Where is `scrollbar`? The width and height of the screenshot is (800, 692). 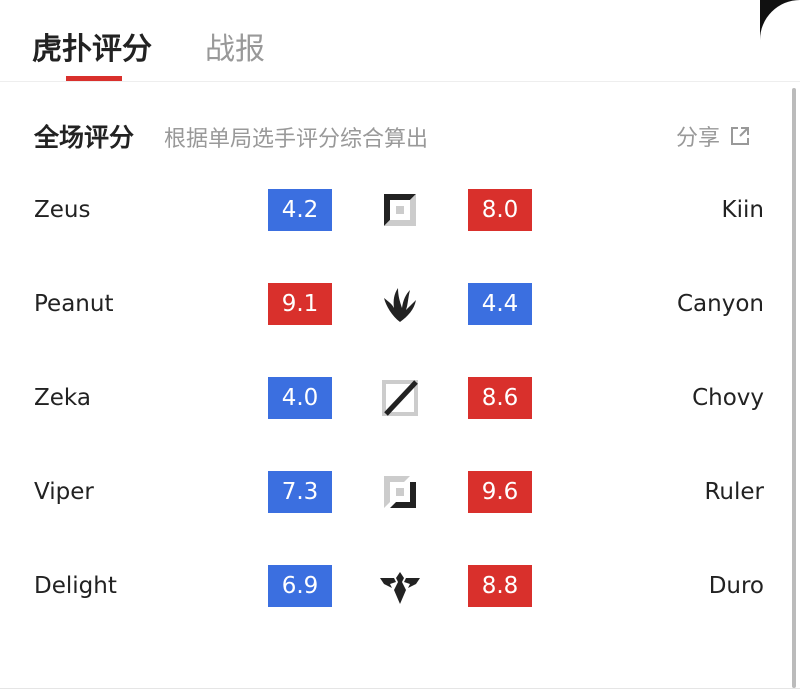
scrollbar is located at coordinates (794, 388).